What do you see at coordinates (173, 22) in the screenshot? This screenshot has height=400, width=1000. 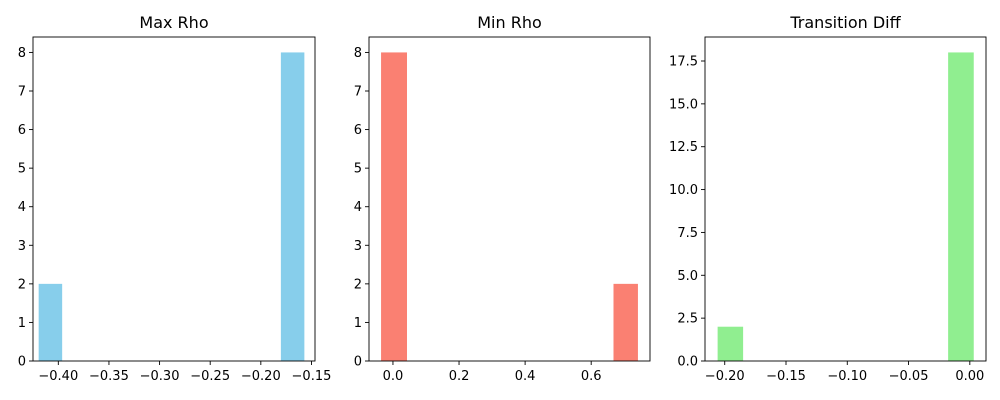 I see `subplot-title: Max Rho` at bounding box center [173, 22].